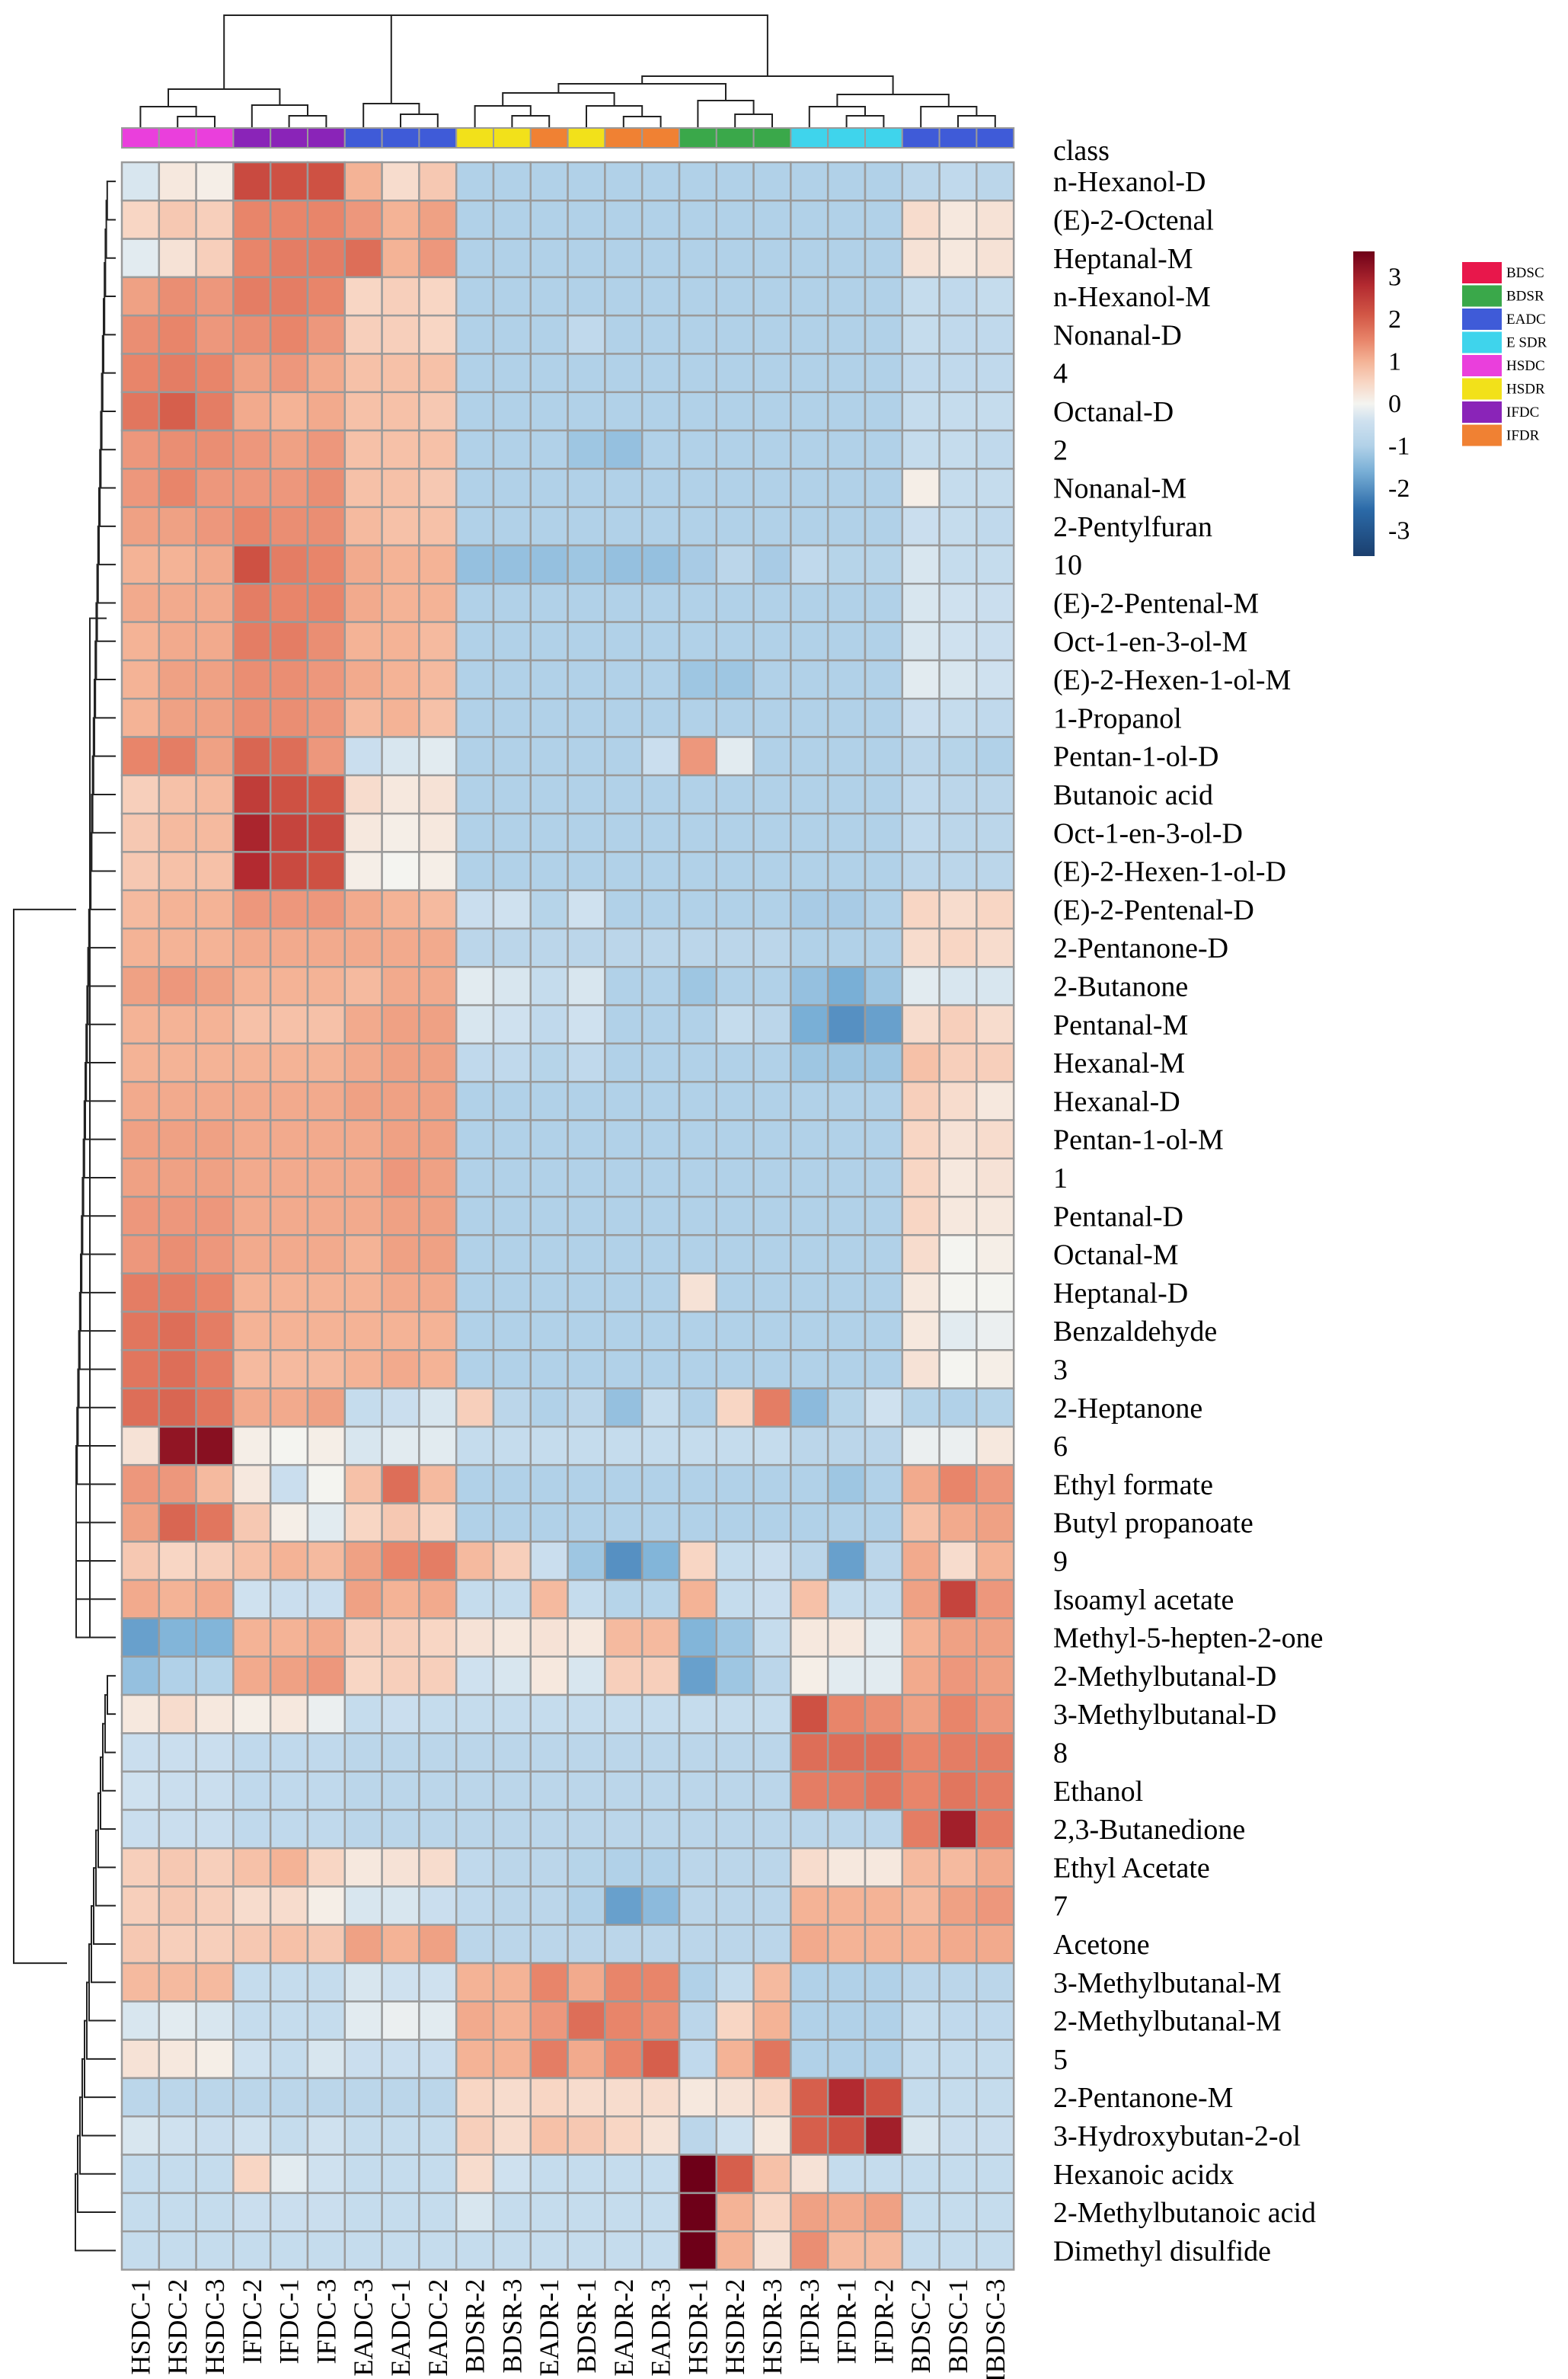  What do you see at coordinates (1185, 2213) in the screenshot?
I see `row-label: 2-Methylbutanoic acid` at bounding box center [1185, 2213].